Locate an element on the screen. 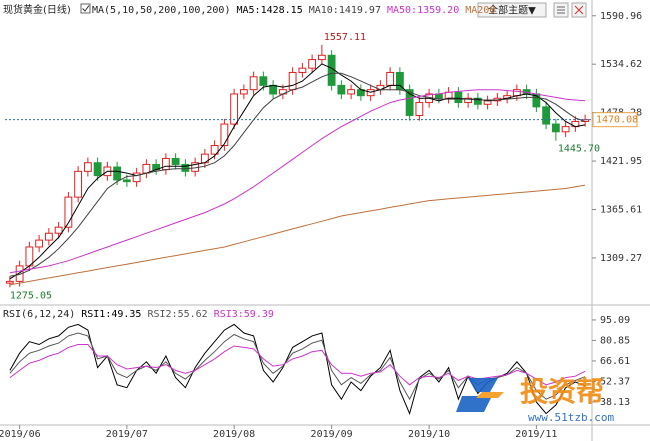  y-tick-label: 80.85 is located at coordinates (615, 340).